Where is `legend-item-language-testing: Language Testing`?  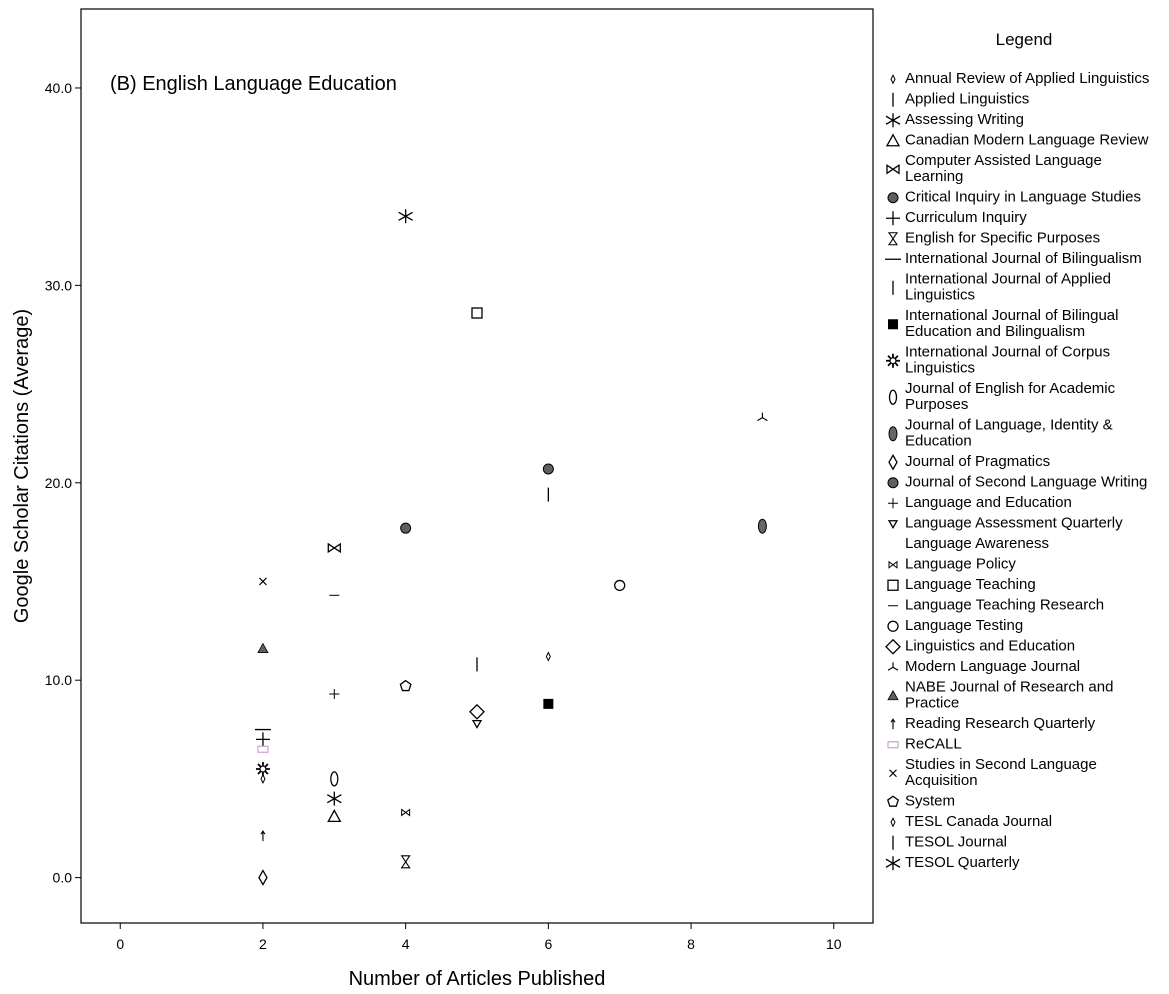
legend-item-language-testing: Language Testing is located at coordinates (955, 625).